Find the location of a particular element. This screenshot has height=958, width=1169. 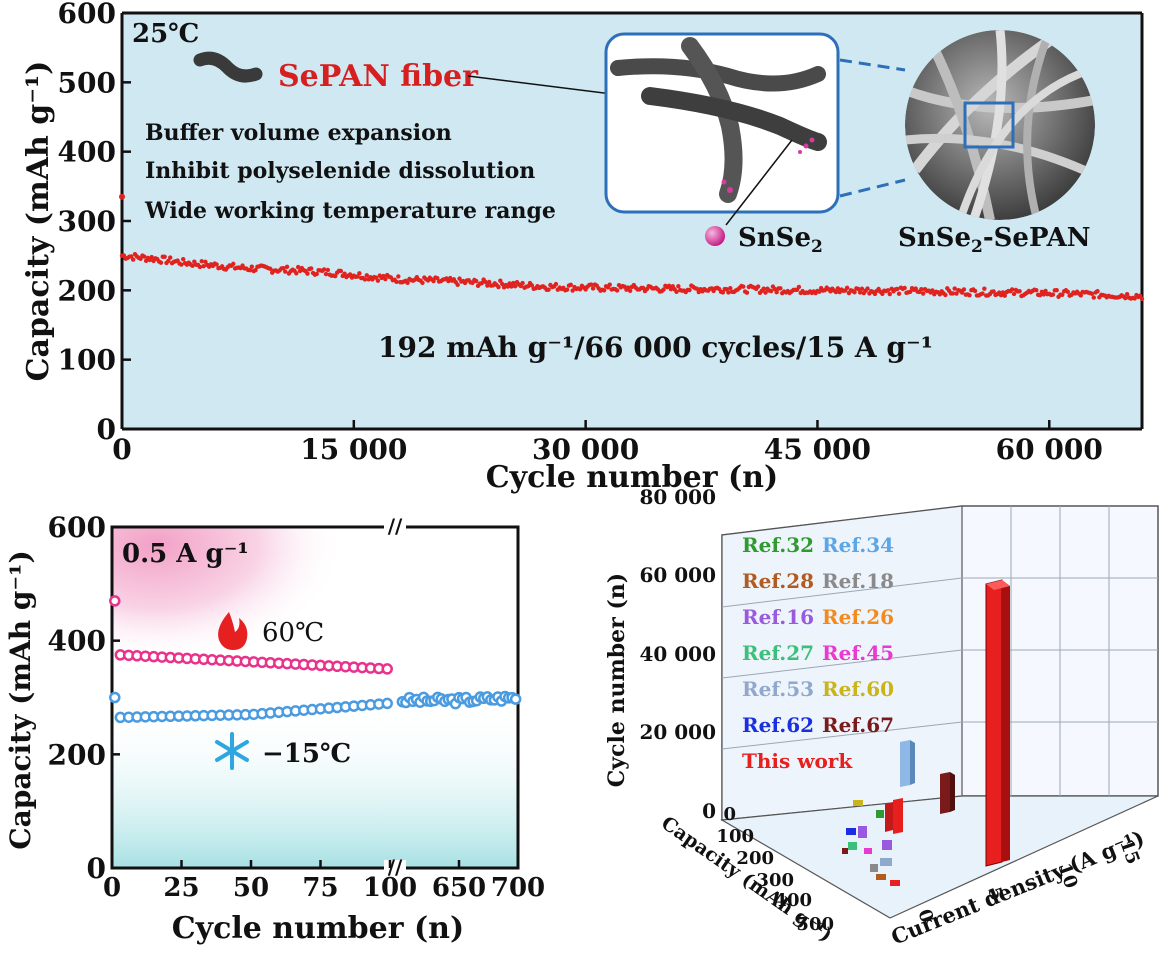

bl-y-tick-label: 200 is located at coordinates (77, 754).